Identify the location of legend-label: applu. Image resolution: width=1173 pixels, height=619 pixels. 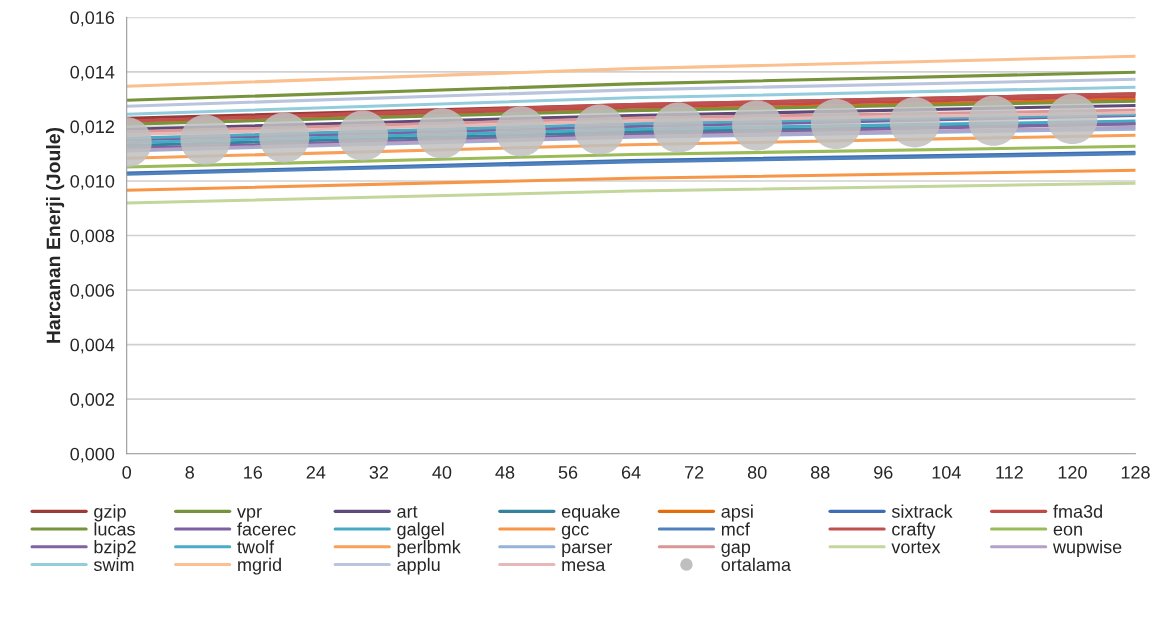
(418, 566).